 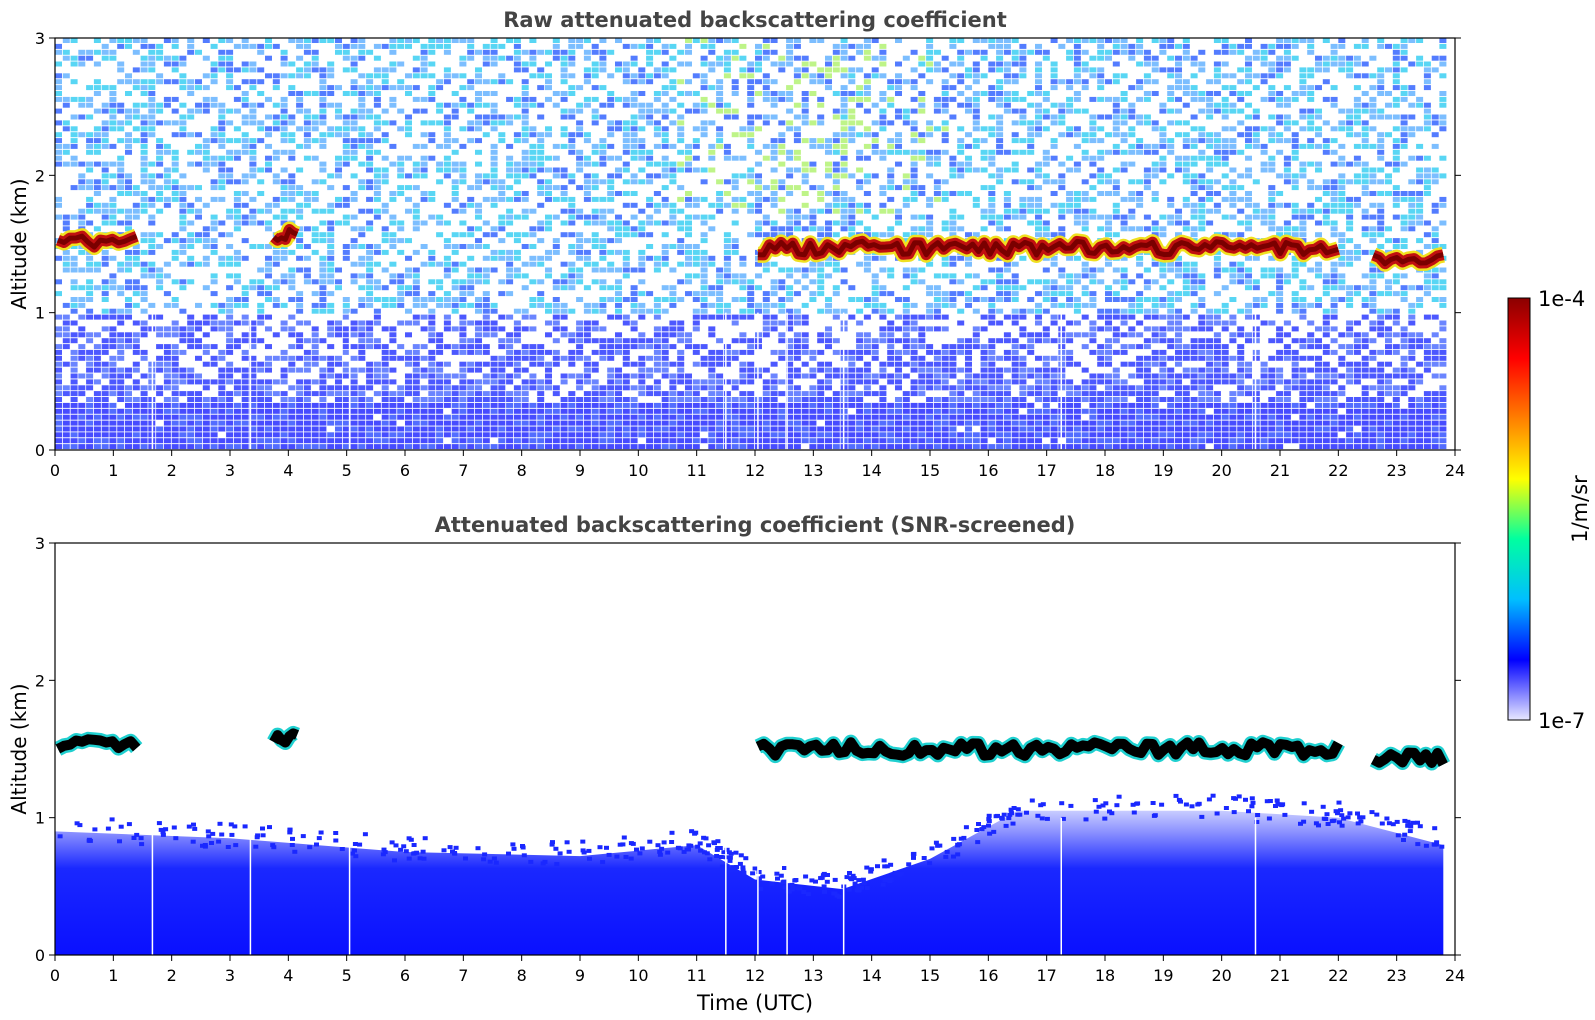 I want to click on colorbar-unit-label: 1/m/sr, so click(x=1580, y=509).